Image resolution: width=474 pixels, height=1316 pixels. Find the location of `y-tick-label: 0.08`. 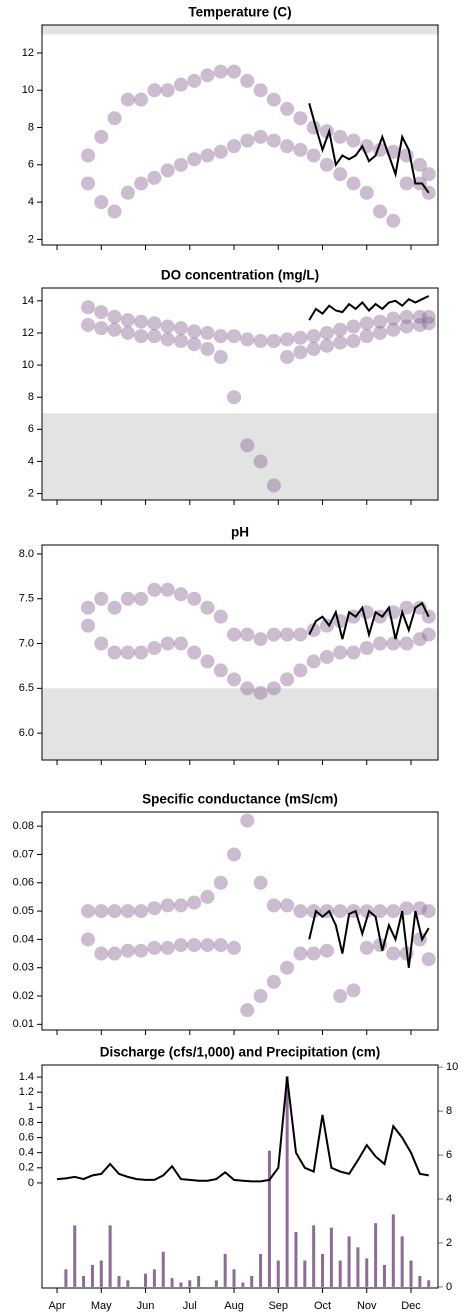

y-tick-label: 0.08 is located at coordinates (23, 826).